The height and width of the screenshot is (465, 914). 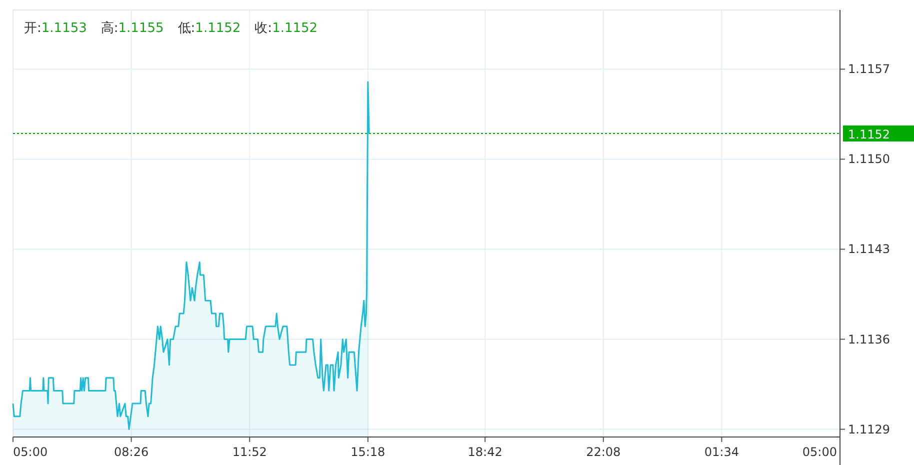 What do you see at coordinates (249, 452) in the screenshot?
I see `x-tick-label: 11:52` at bounding box center [249, 452].